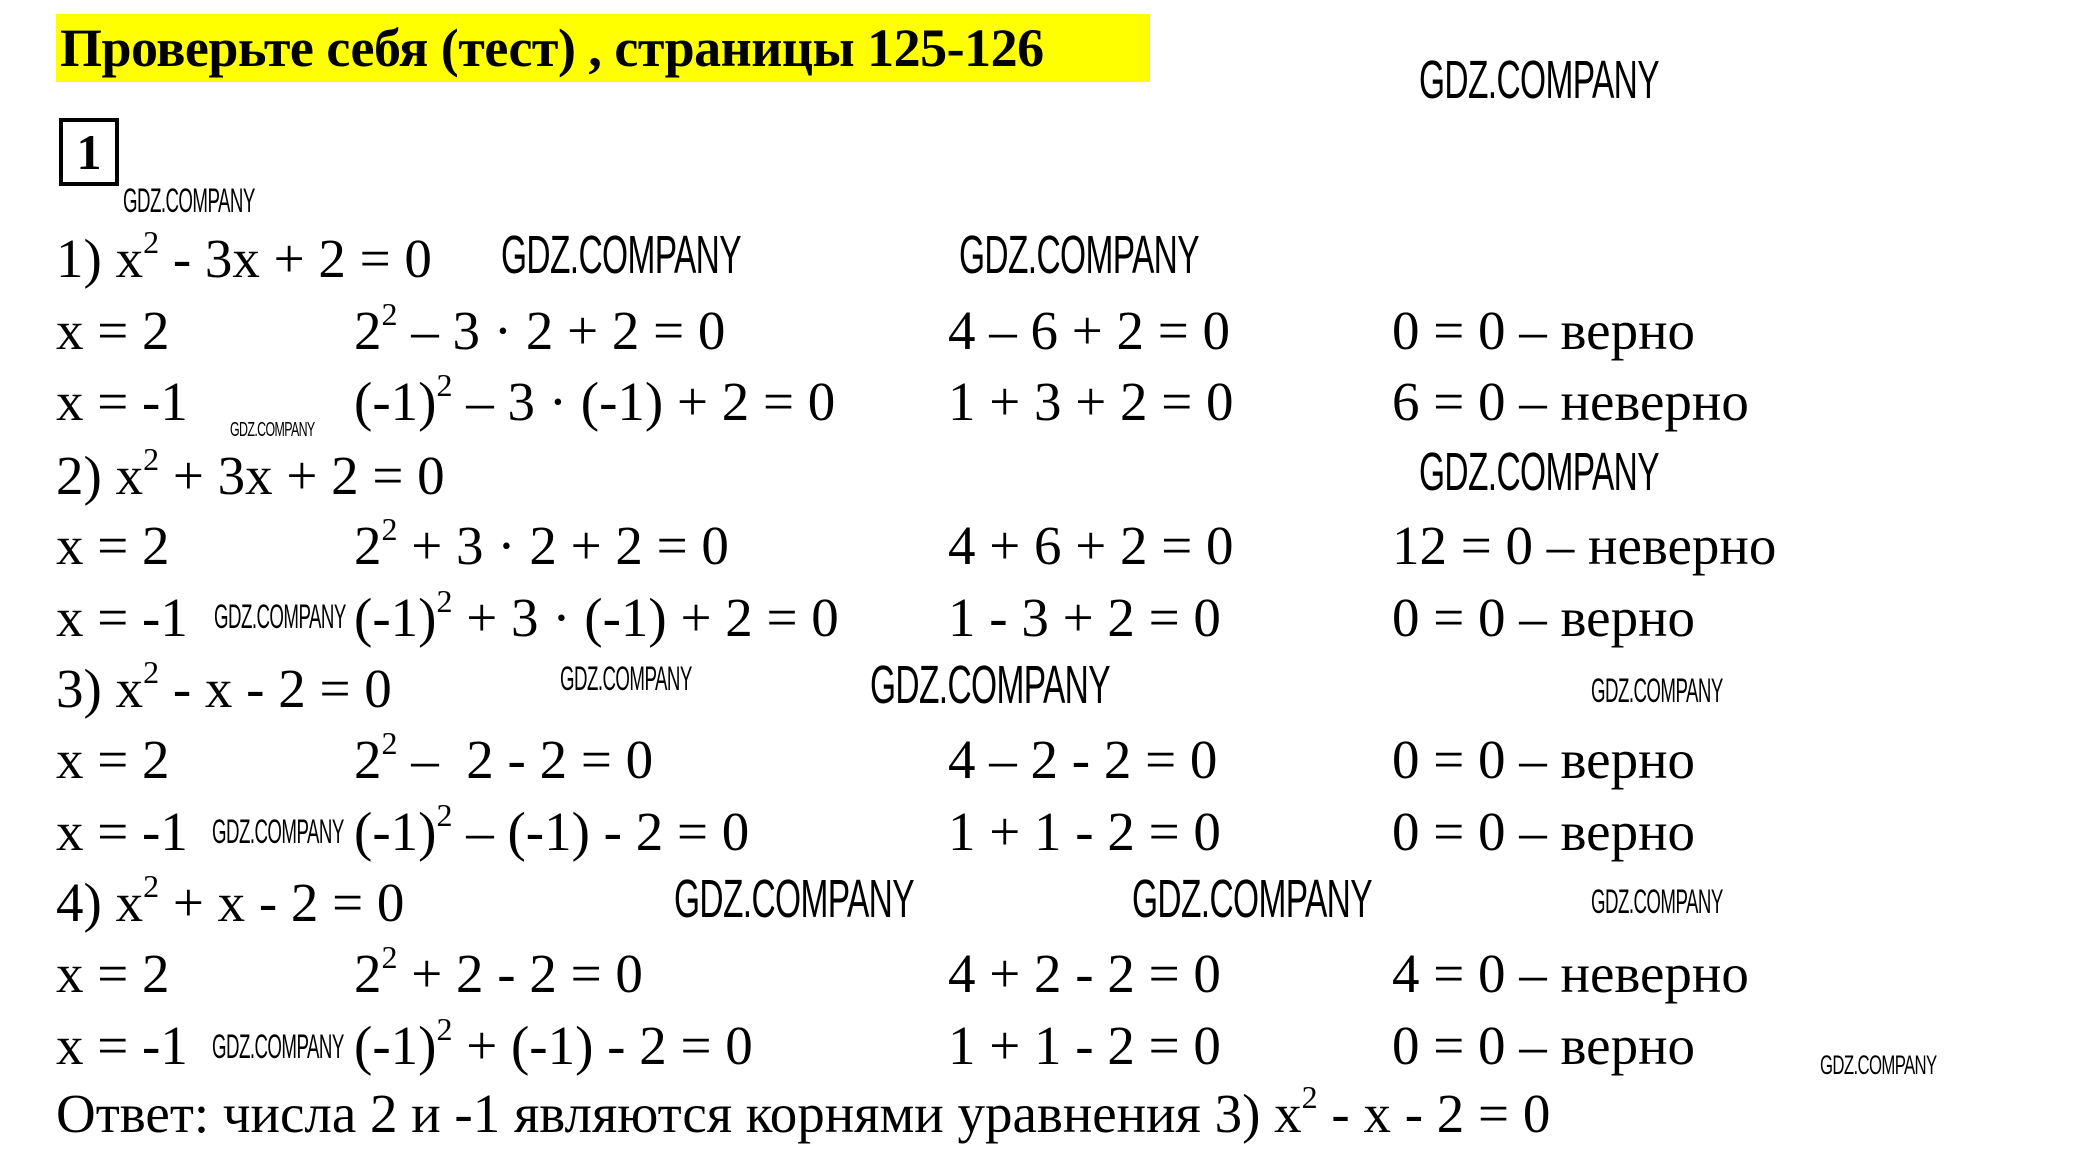  Describe the element at coordinates (100, 902) in the screenshot. I see `expression-text: 4) x` at that location.